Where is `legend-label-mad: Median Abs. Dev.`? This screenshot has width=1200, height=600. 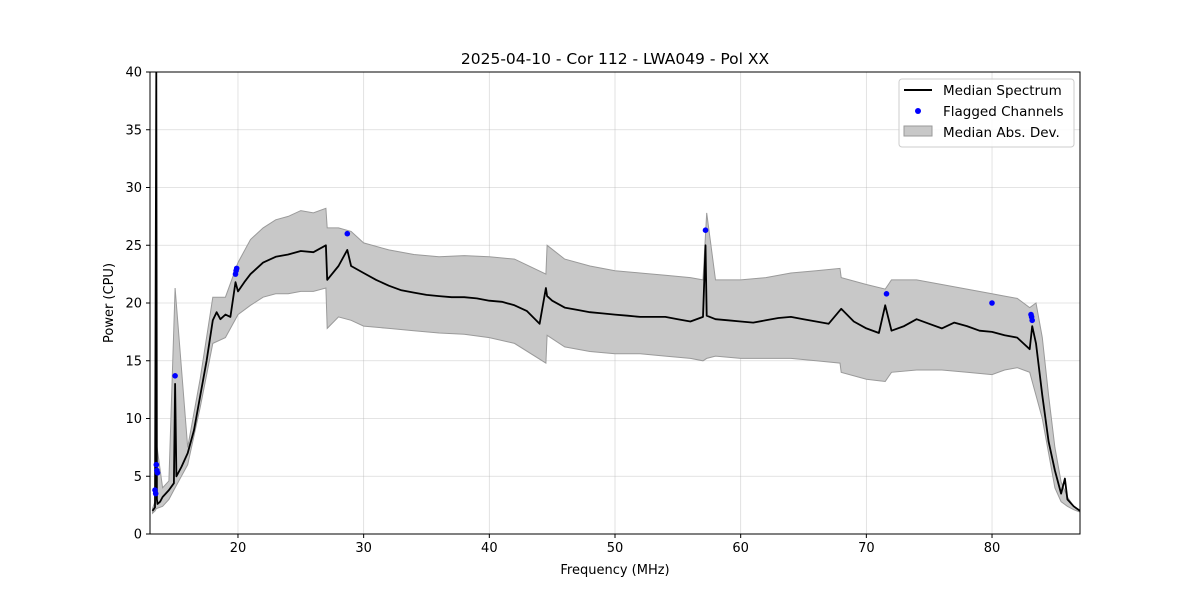
legend-label-mad: Median Abs. Dev. is located at coordinates (1001, 133).